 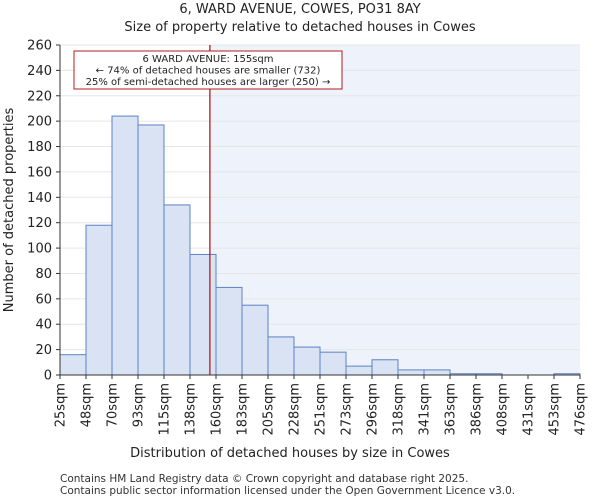 I want to click on y-tick-label: 100, so click(x=39, y=249).